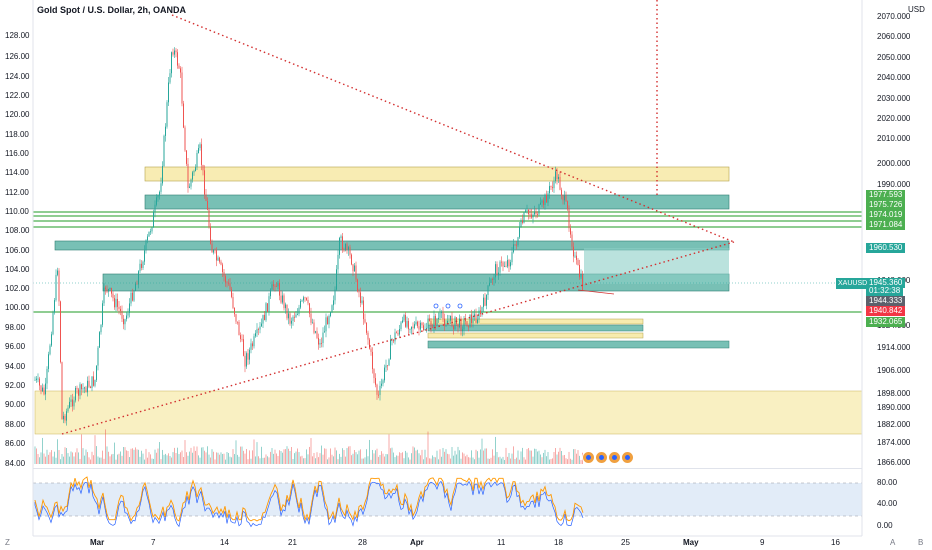 Image resolution: width=932 pixels, height=550 pixels. What do you see at coordinates (921, 542) in the screenshot?
I see `log-scale-button: B` at bounding box center [921, 542].